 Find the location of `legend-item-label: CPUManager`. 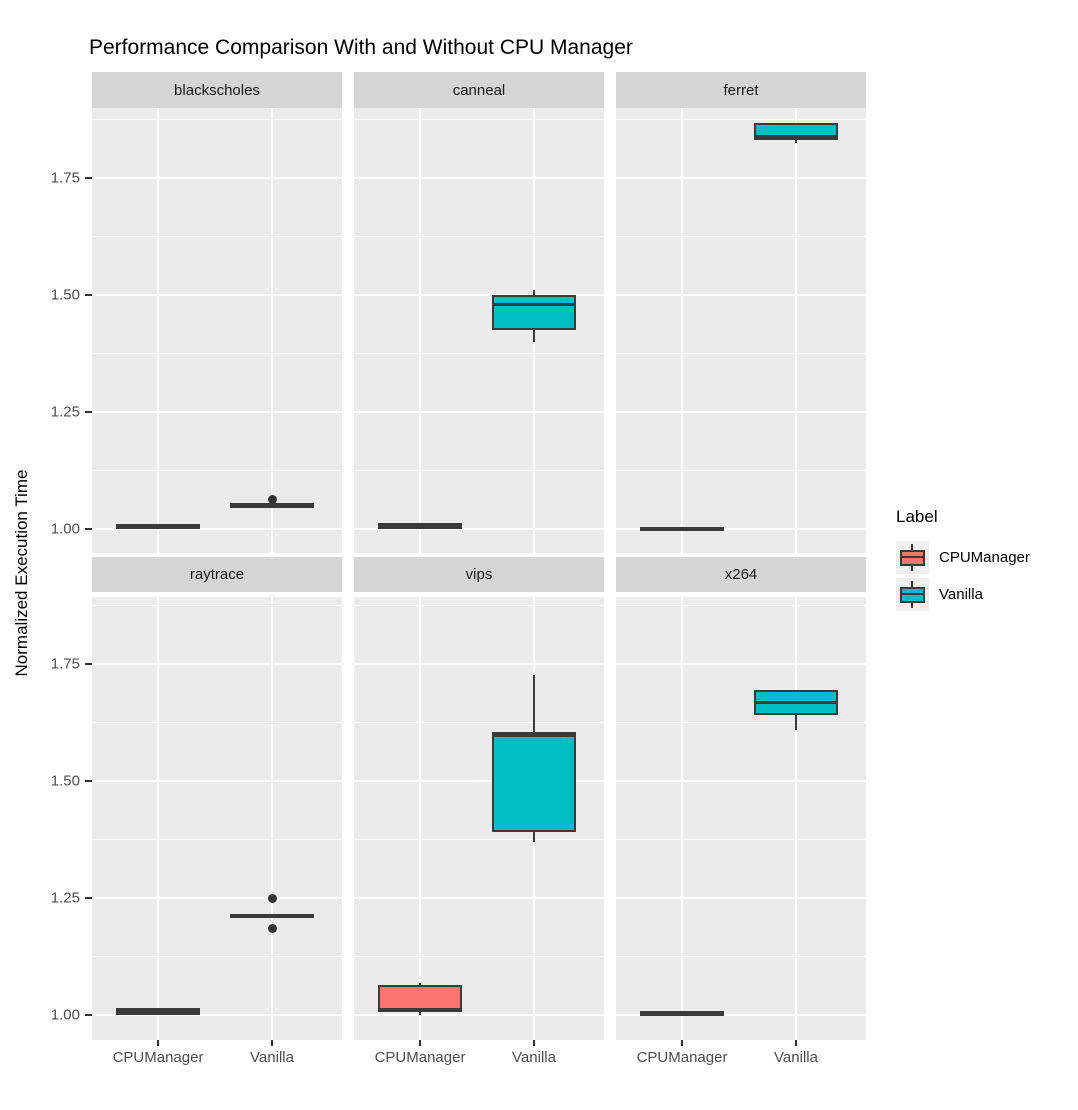

legend-item-label: CPUManager is located at coordinates (984, 557).